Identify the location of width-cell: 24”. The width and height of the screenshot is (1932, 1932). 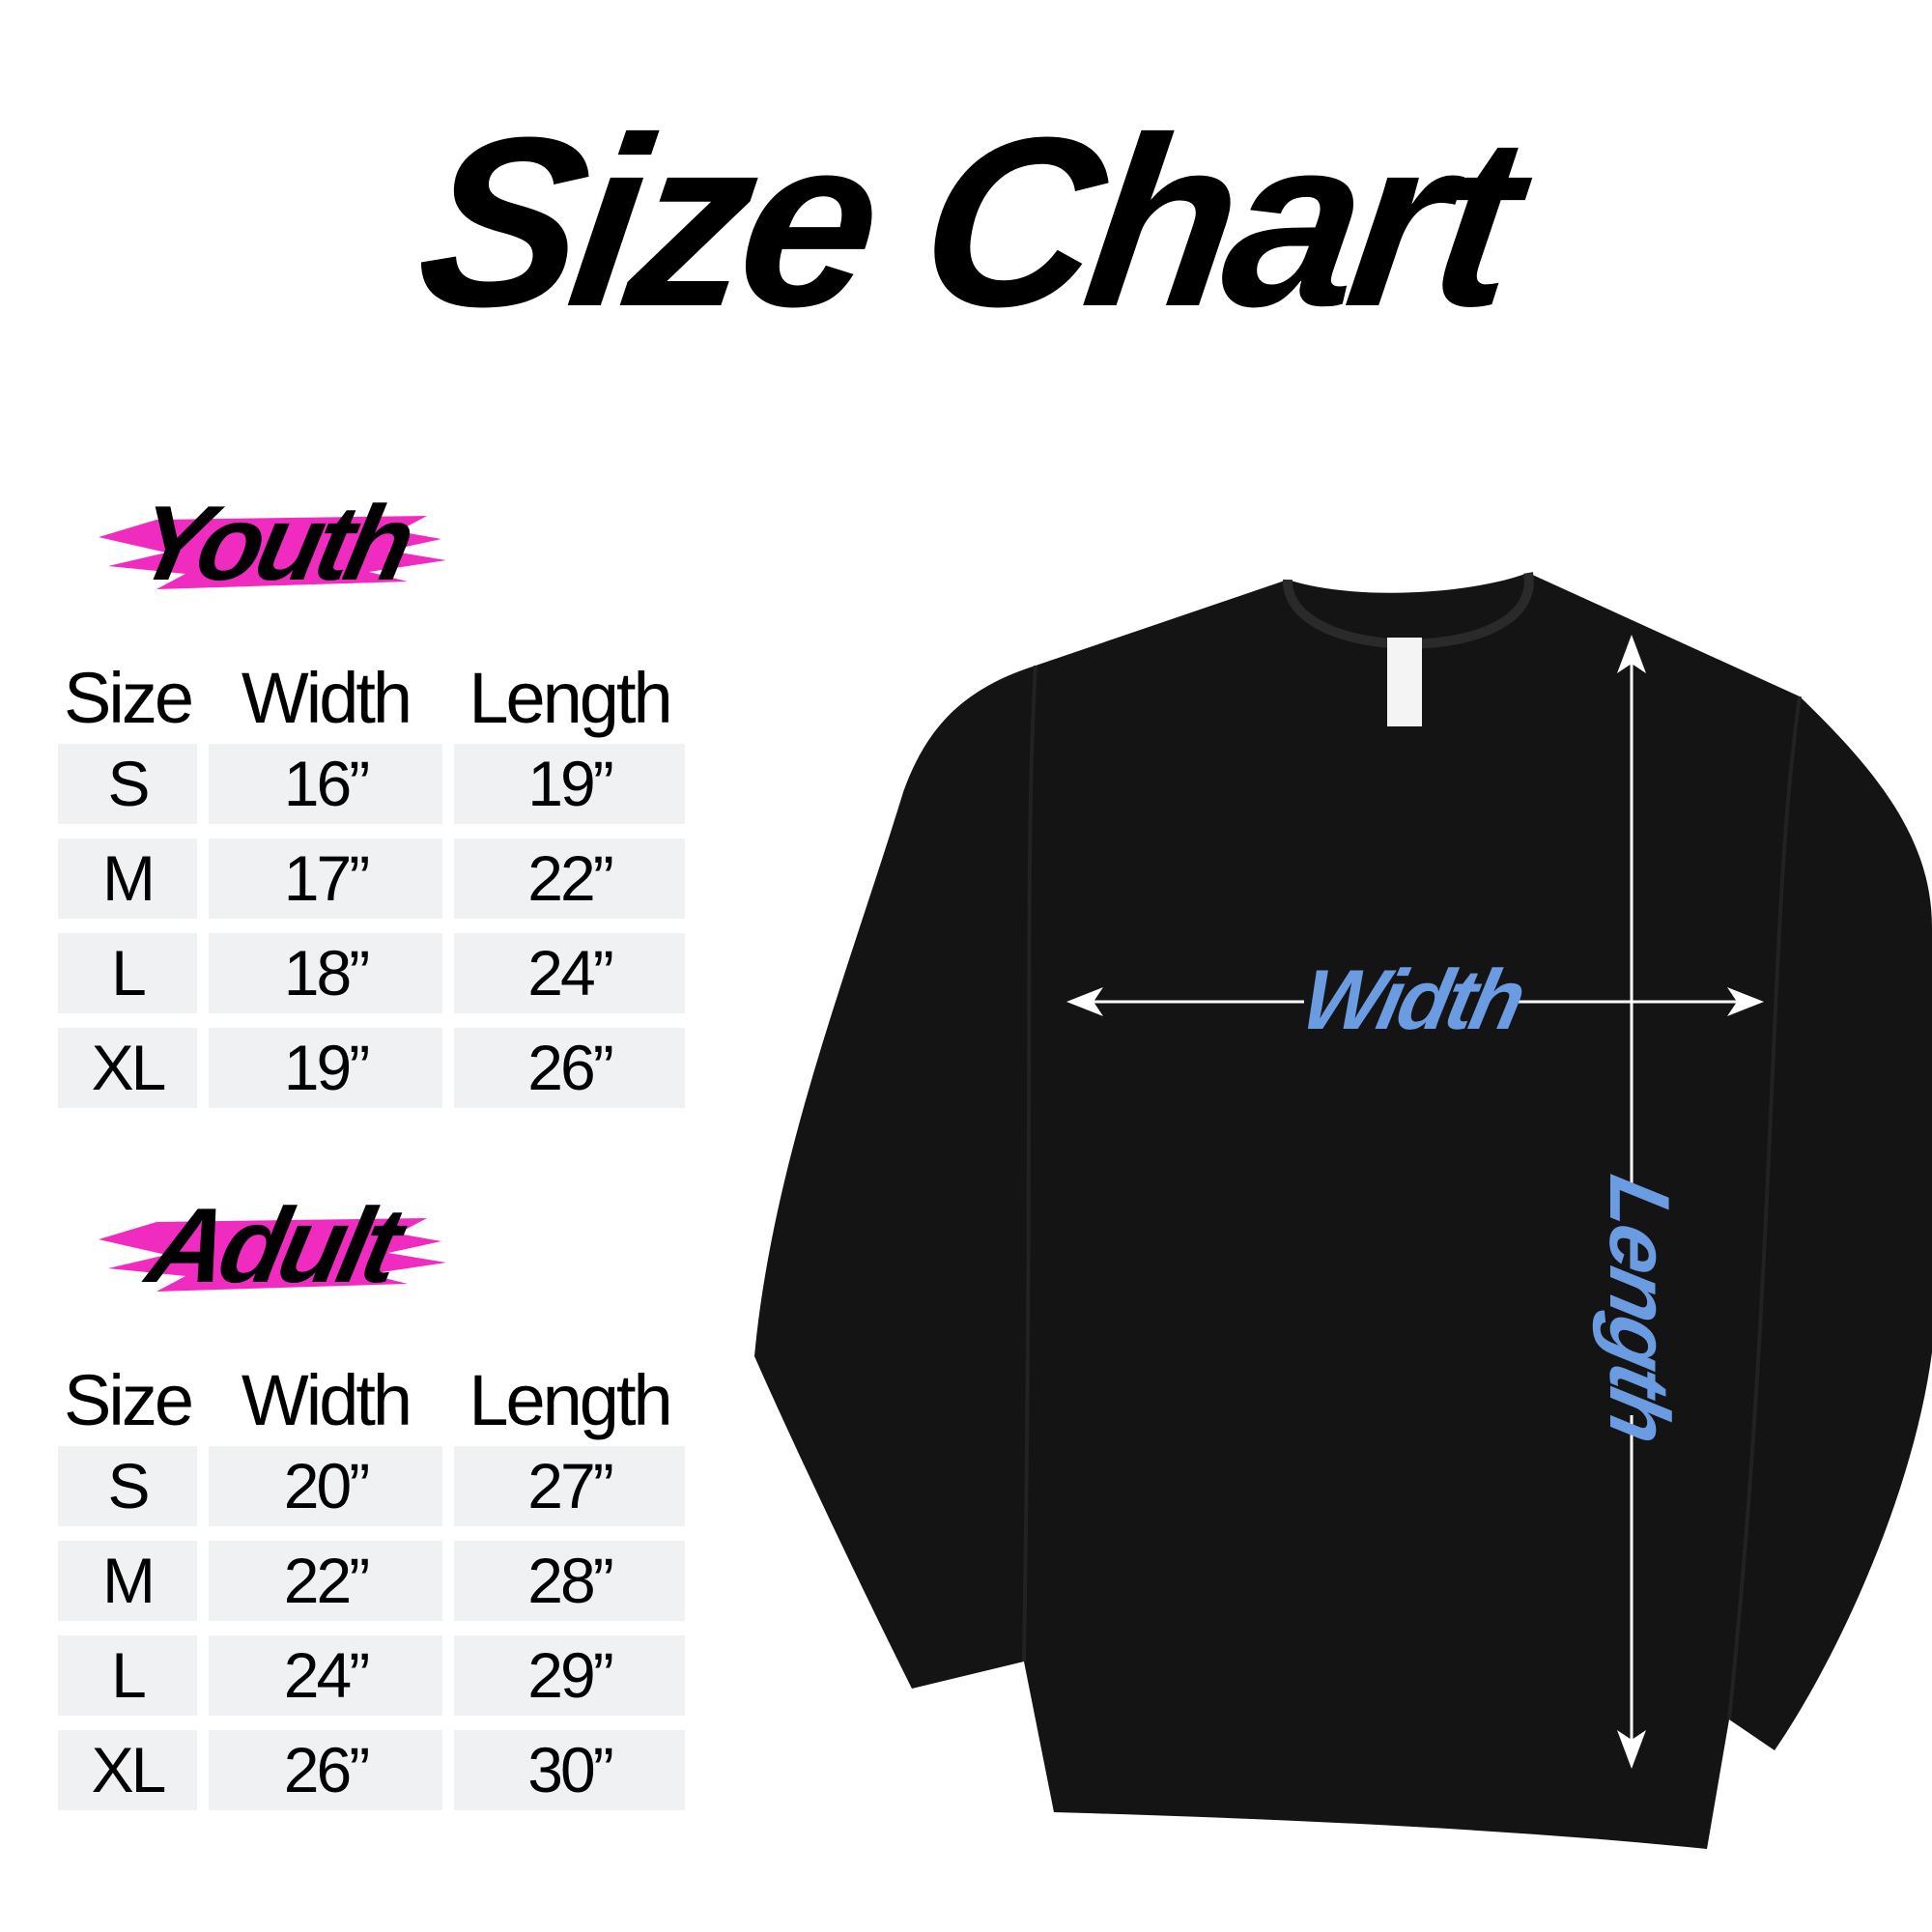
(325, 1675).